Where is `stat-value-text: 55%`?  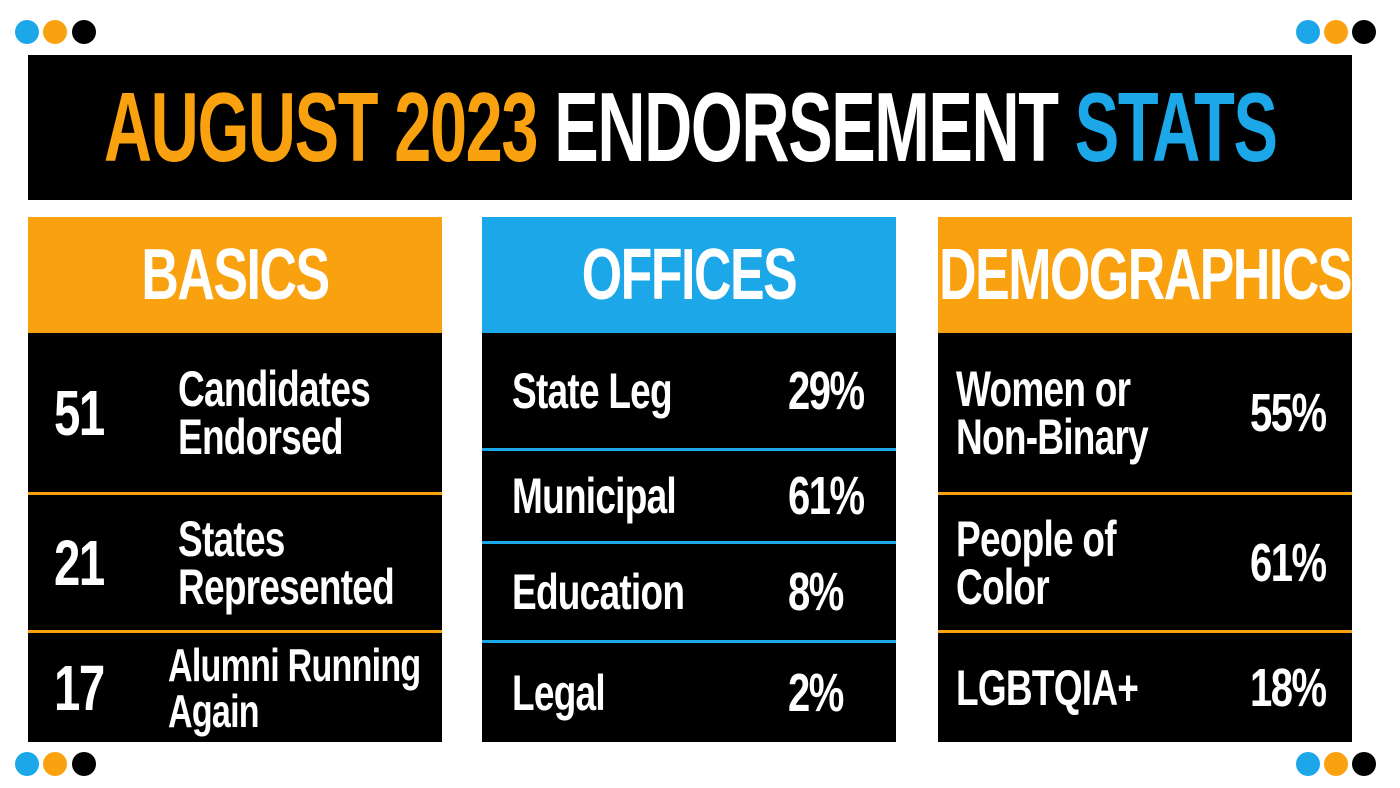
stat-value-text: 55% is located at coordinates (1288, 412).